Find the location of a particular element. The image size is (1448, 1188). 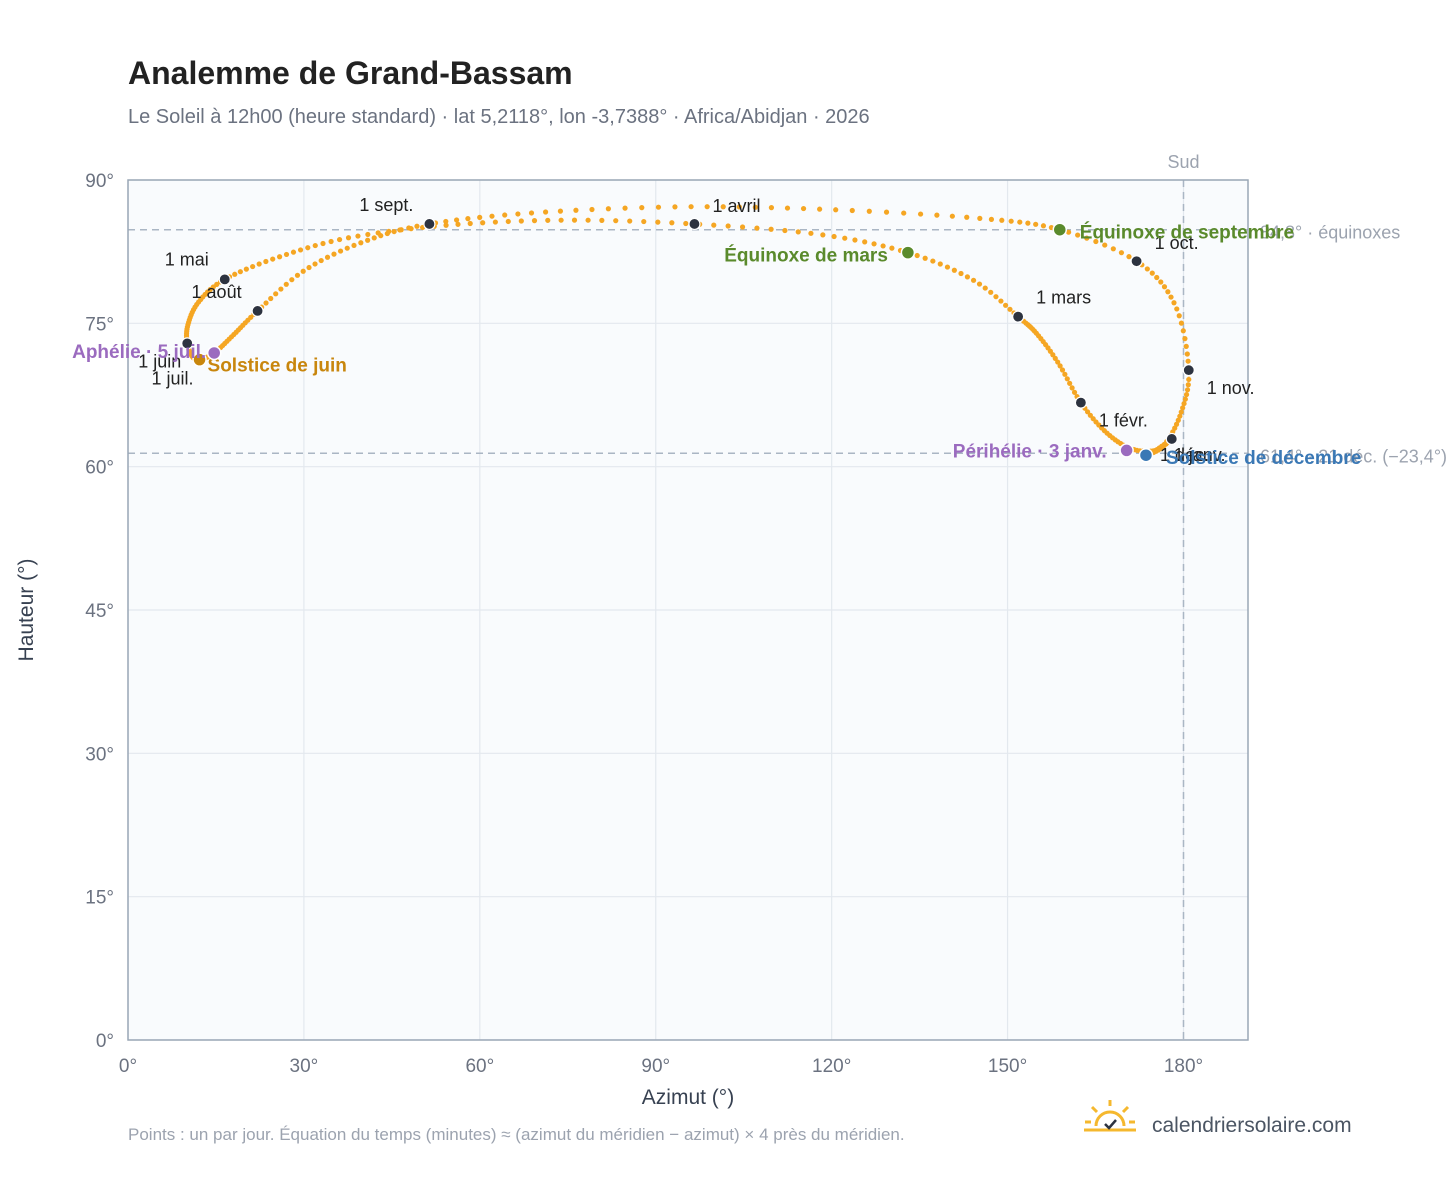

event-label: Aphélie · 5 juil. is located at coordinates (139, 352).